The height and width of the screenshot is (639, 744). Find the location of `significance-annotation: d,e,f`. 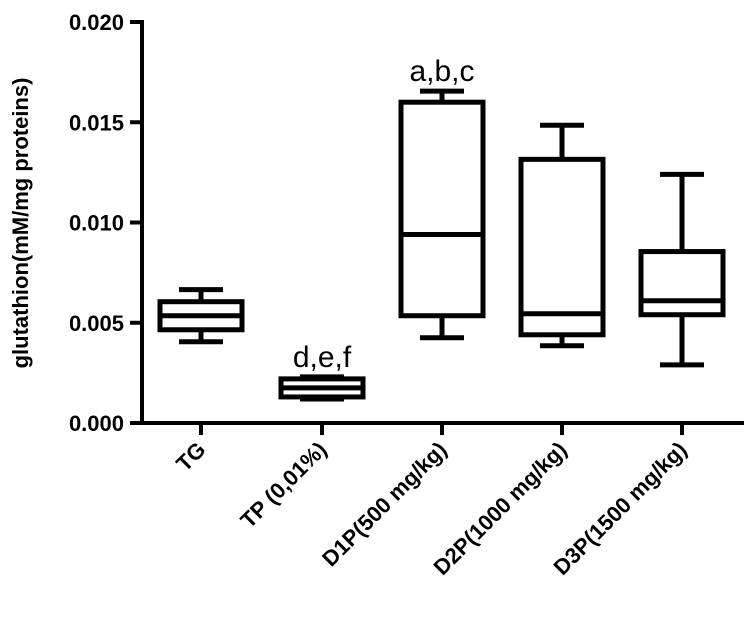

significance-annotation: d,e,f is located at coordinates (322, 357).